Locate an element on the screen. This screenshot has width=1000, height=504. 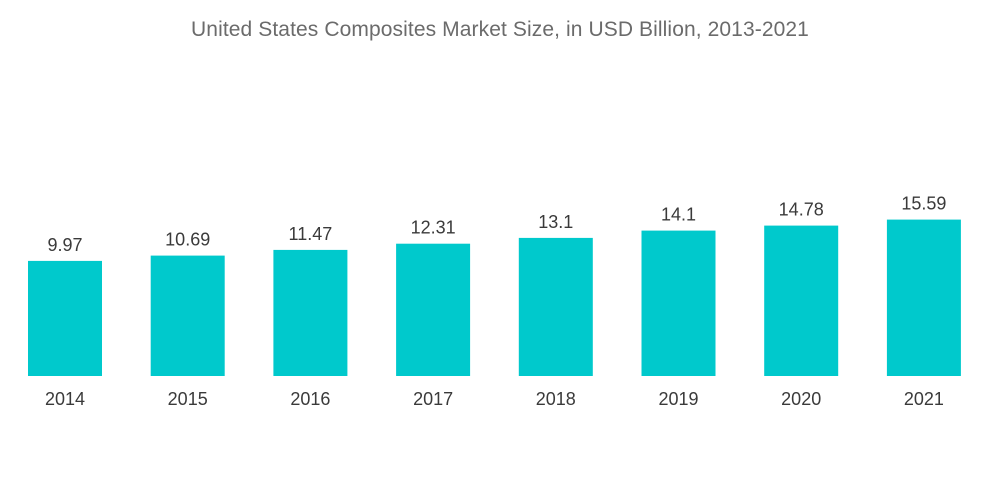
bar-2021 is located at coordinates (923, 297).